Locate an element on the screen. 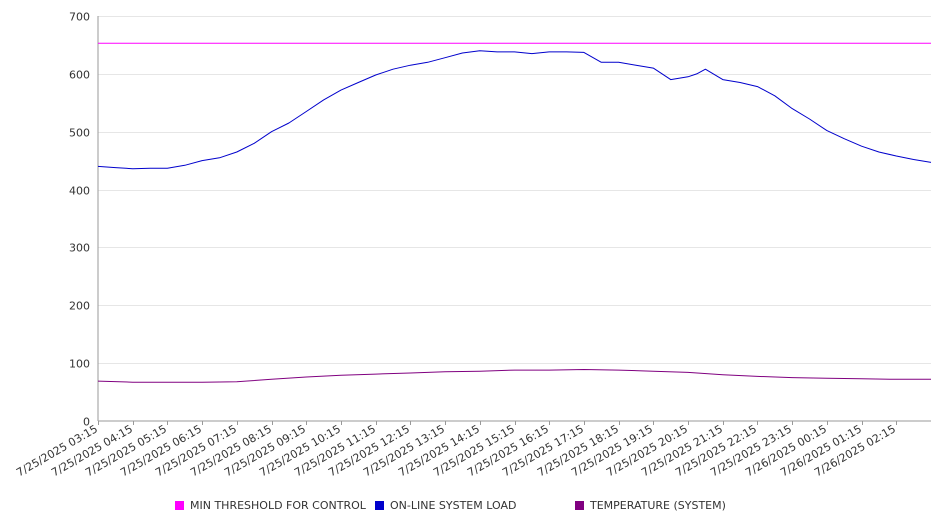 This screenshot has width=946, height=526. y-tick-label: 500 is located at coordinates (79, 133).